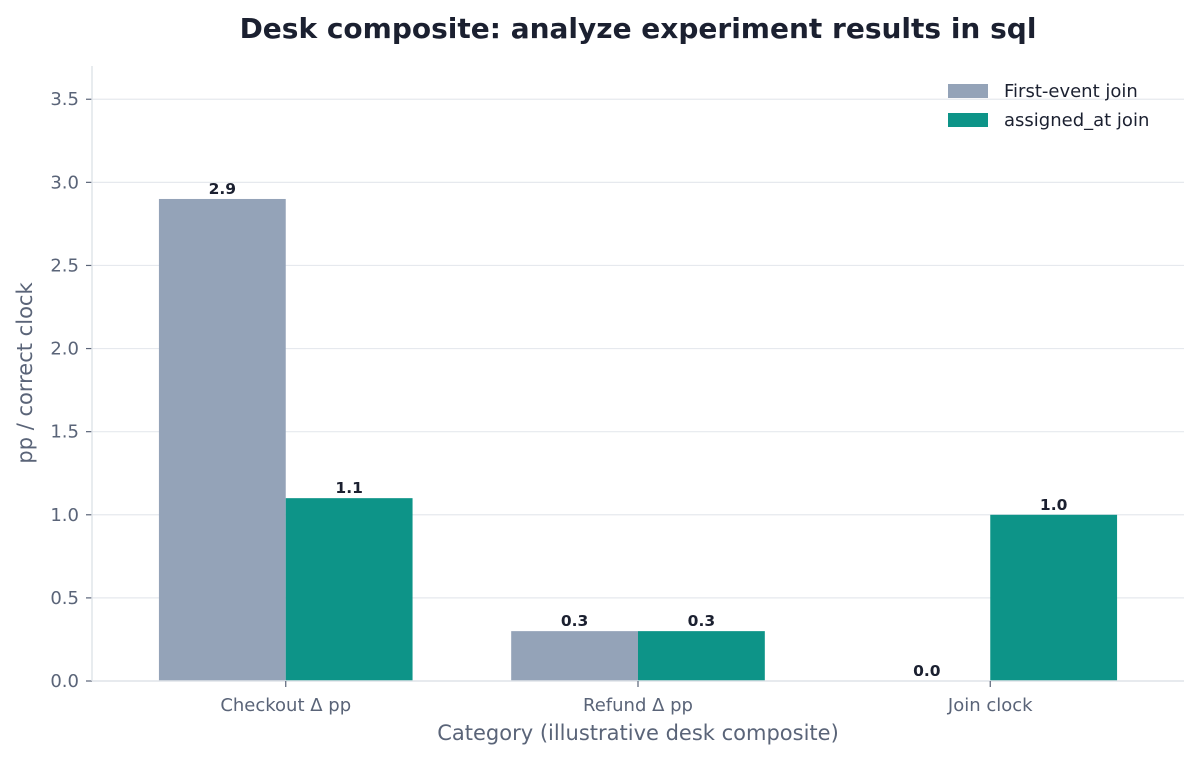 This screenshot has height=760, width=1199. I want to click on legend-label: First-event join, so click(1071, 91).